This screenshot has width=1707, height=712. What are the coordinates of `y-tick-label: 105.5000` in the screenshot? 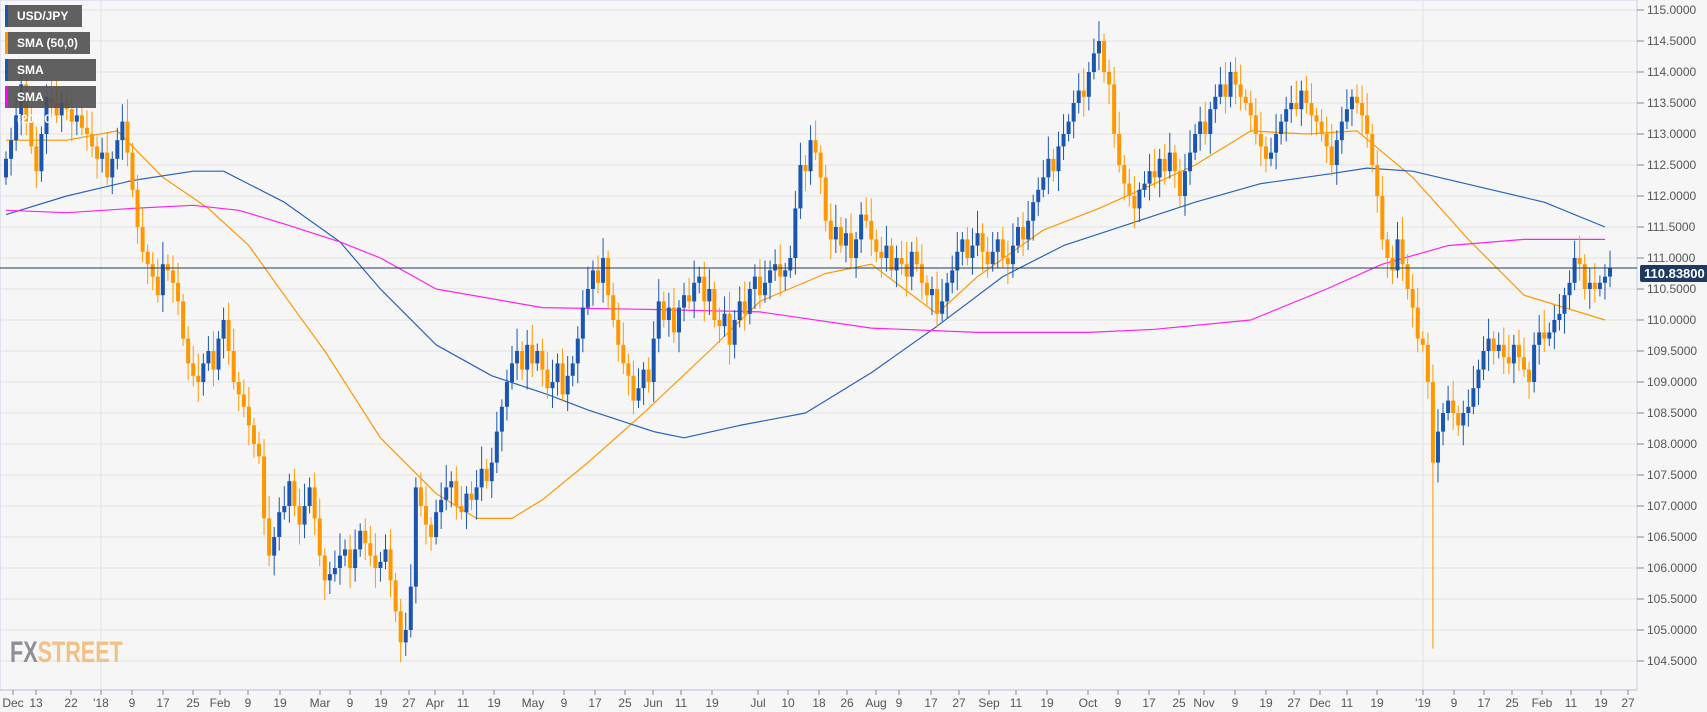 It's located at (1672, 599).